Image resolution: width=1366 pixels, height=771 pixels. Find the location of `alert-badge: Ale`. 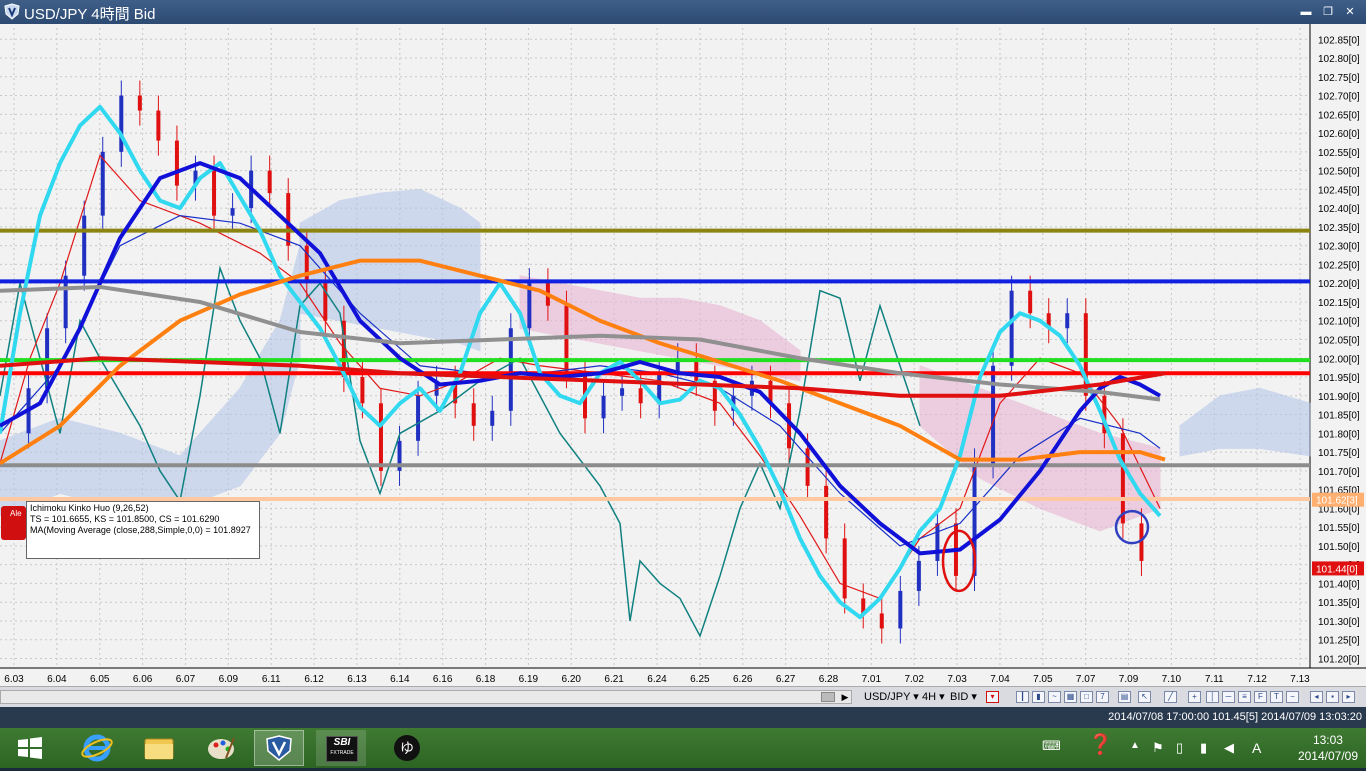

alert-badge: Ale is located at coordinates (13, 523).